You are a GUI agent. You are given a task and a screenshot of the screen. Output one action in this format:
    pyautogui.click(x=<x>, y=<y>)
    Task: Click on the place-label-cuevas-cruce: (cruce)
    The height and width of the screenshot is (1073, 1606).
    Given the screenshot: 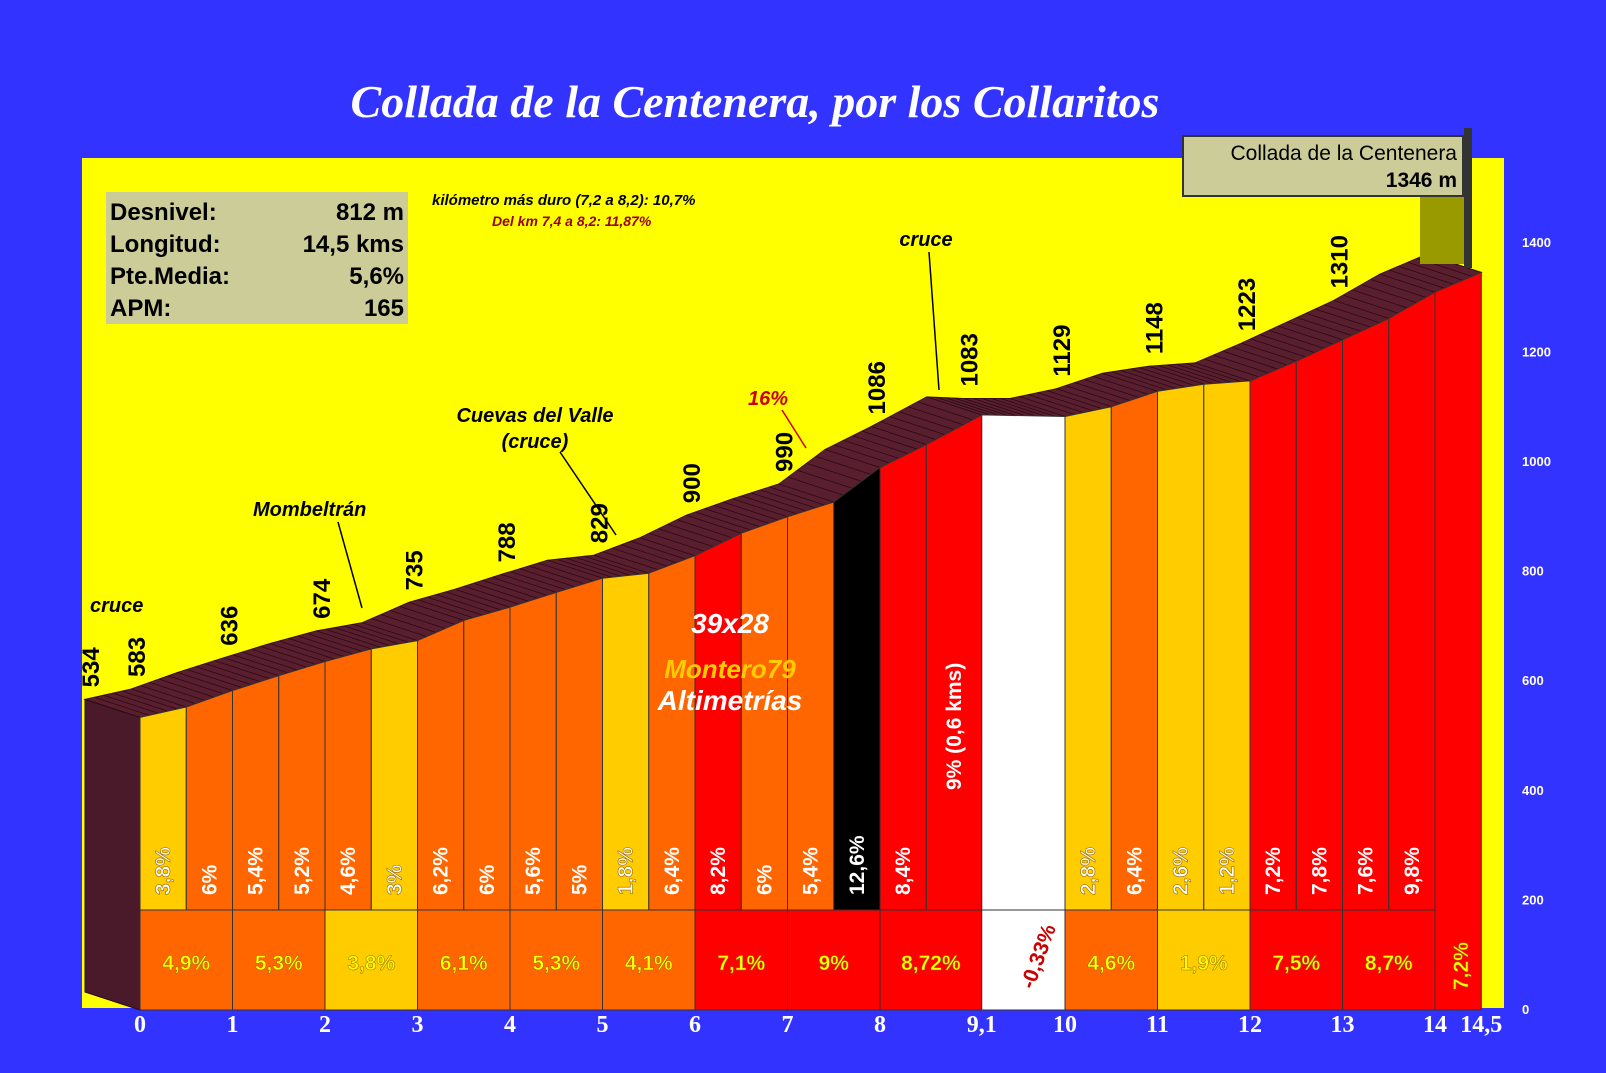 What is the action you would take?
    pyautogui.click(x=535, y=442)
    